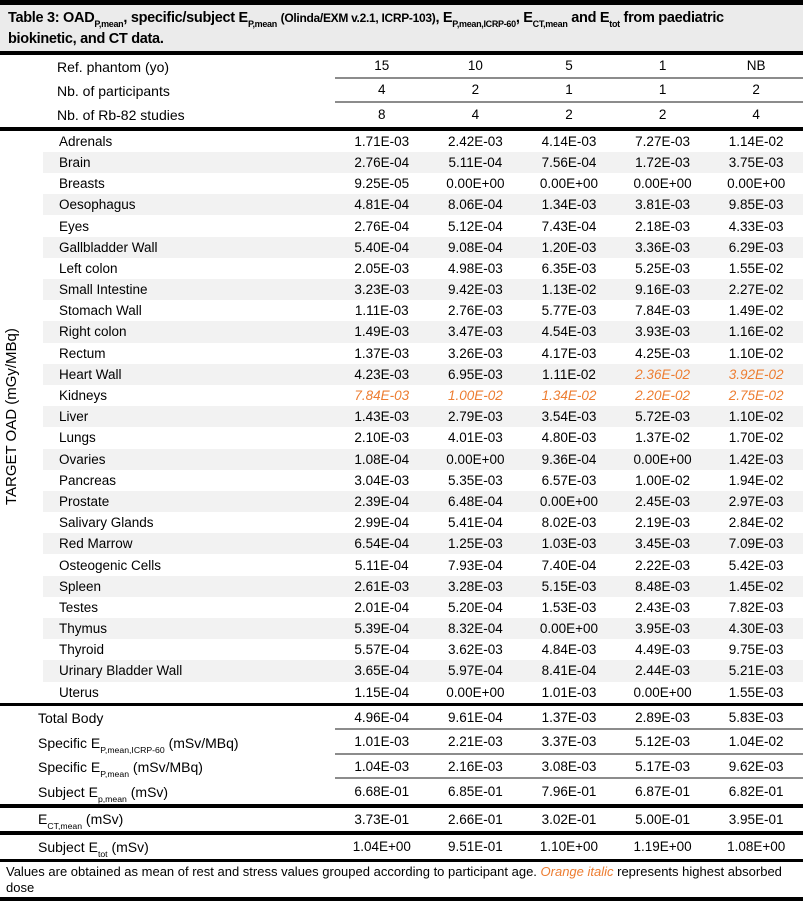 The height and width of the screenshot is (901, 803). Describe the element at coordinates (382, 766) in the screenshot. I see `value-cell: 1.04E-03` at that location.